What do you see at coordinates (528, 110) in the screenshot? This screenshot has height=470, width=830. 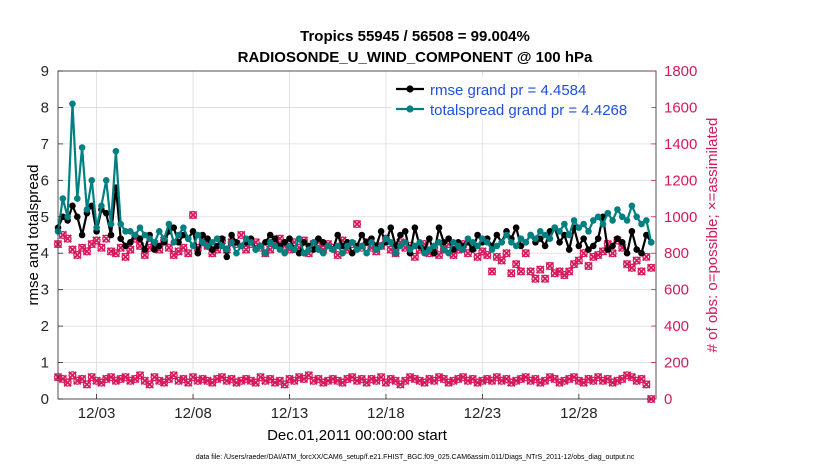 I see `legend-spread-label: totalspread grand pr = 4.4268` at bounding box center [528, 110].